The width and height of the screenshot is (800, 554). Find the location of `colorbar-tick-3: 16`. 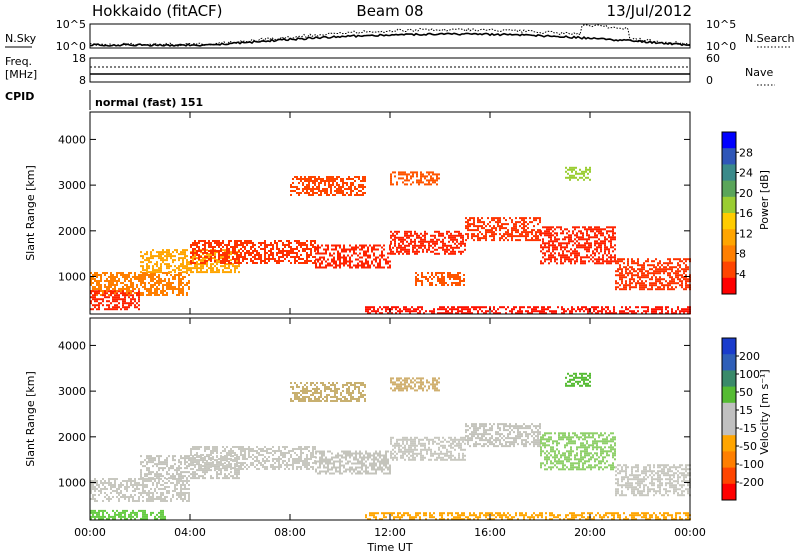

colorbar-tick-3: 16 is located at coordinates (746, 213).